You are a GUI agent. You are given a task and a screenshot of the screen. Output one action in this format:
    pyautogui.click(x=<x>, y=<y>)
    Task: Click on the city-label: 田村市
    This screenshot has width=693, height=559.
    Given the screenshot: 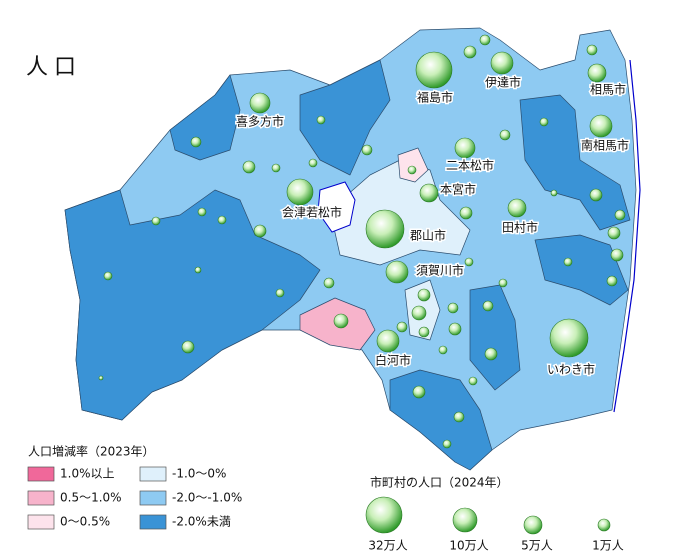 What is the action you would take?
    pyautogui.click(x=520, y=227)
    